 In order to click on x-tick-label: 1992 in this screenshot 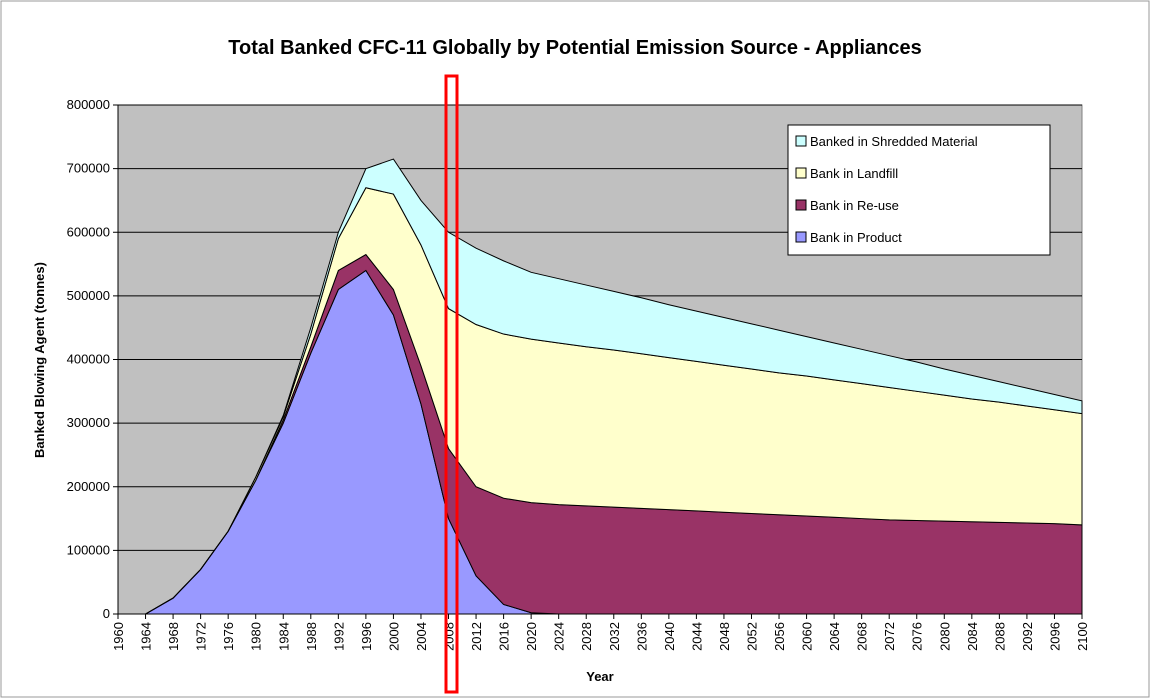, I will do `click(338, 636)`.